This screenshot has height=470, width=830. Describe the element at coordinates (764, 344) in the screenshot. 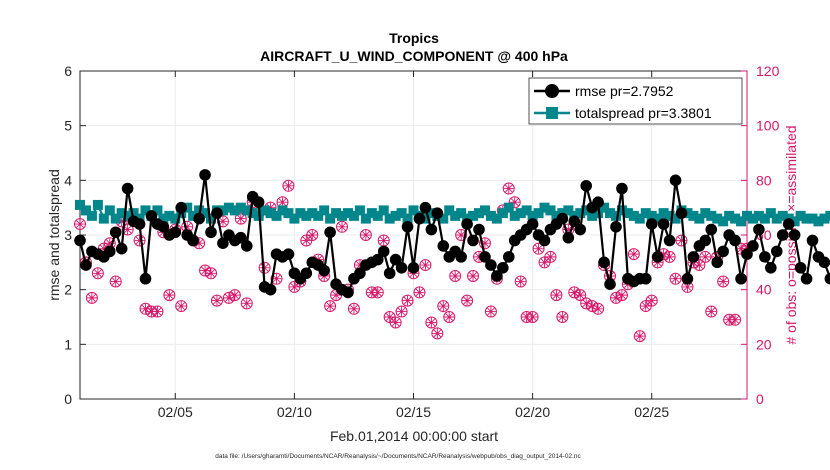

I see `right-y-tick-label: 20` at that location.